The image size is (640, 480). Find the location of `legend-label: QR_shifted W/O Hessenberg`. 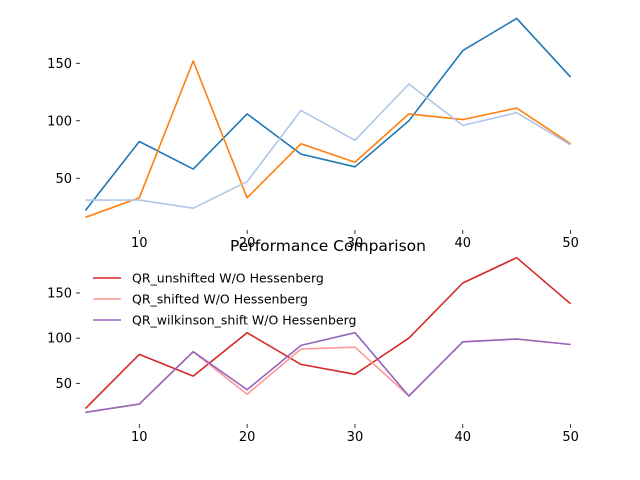

legend-label: QR_shifted W/O Hessenberg is located at coordinates (220, 299).